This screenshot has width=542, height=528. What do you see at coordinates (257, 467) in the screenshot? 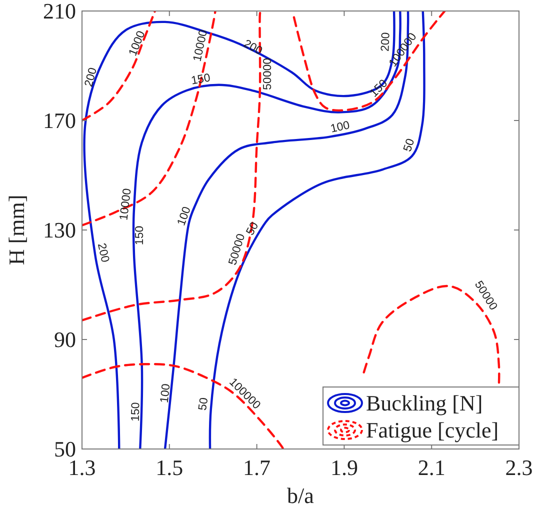
I see `x-tick-label: 1.7` at bounding box center [257, 467].